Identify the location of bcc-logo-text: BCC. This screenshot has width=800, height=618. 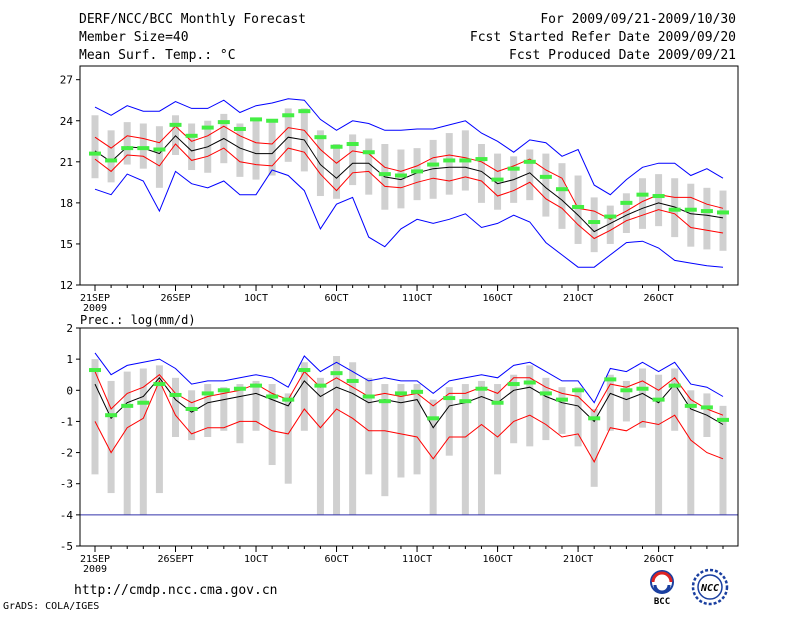
(662, 601).